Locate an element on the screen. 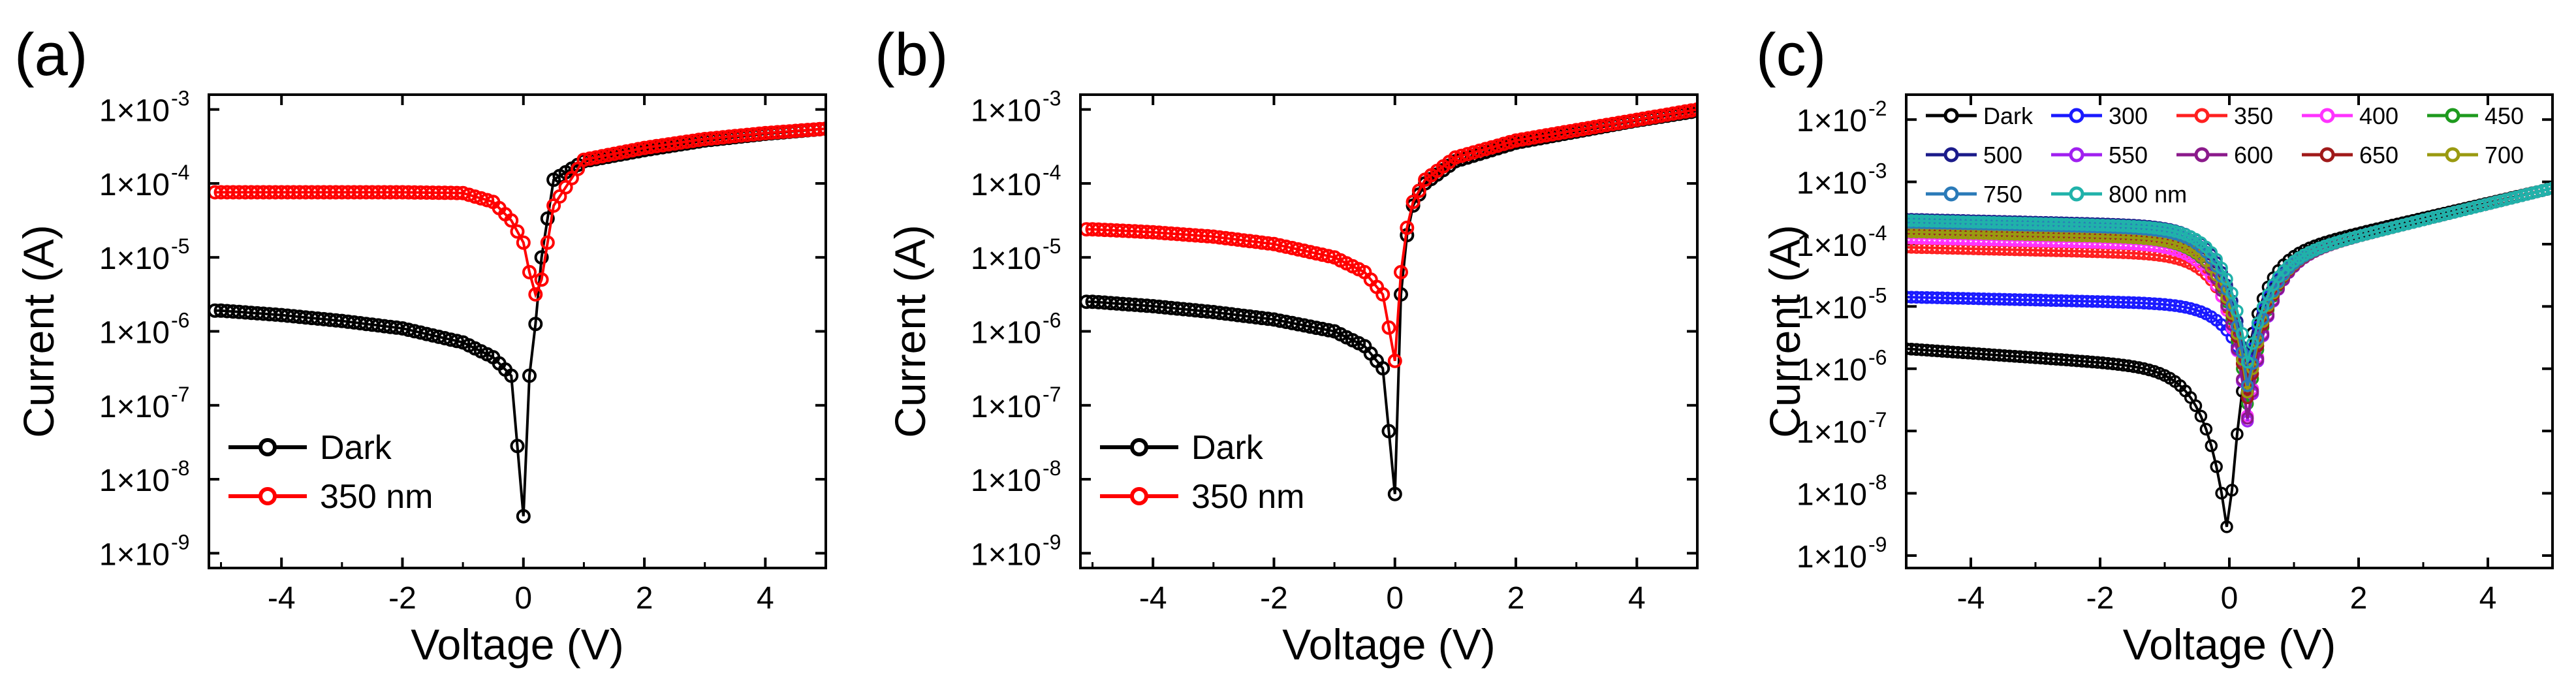 The width and height of the screenshot is (2576, 679). legend-label: 350 is located at coordinates (2253, 116).